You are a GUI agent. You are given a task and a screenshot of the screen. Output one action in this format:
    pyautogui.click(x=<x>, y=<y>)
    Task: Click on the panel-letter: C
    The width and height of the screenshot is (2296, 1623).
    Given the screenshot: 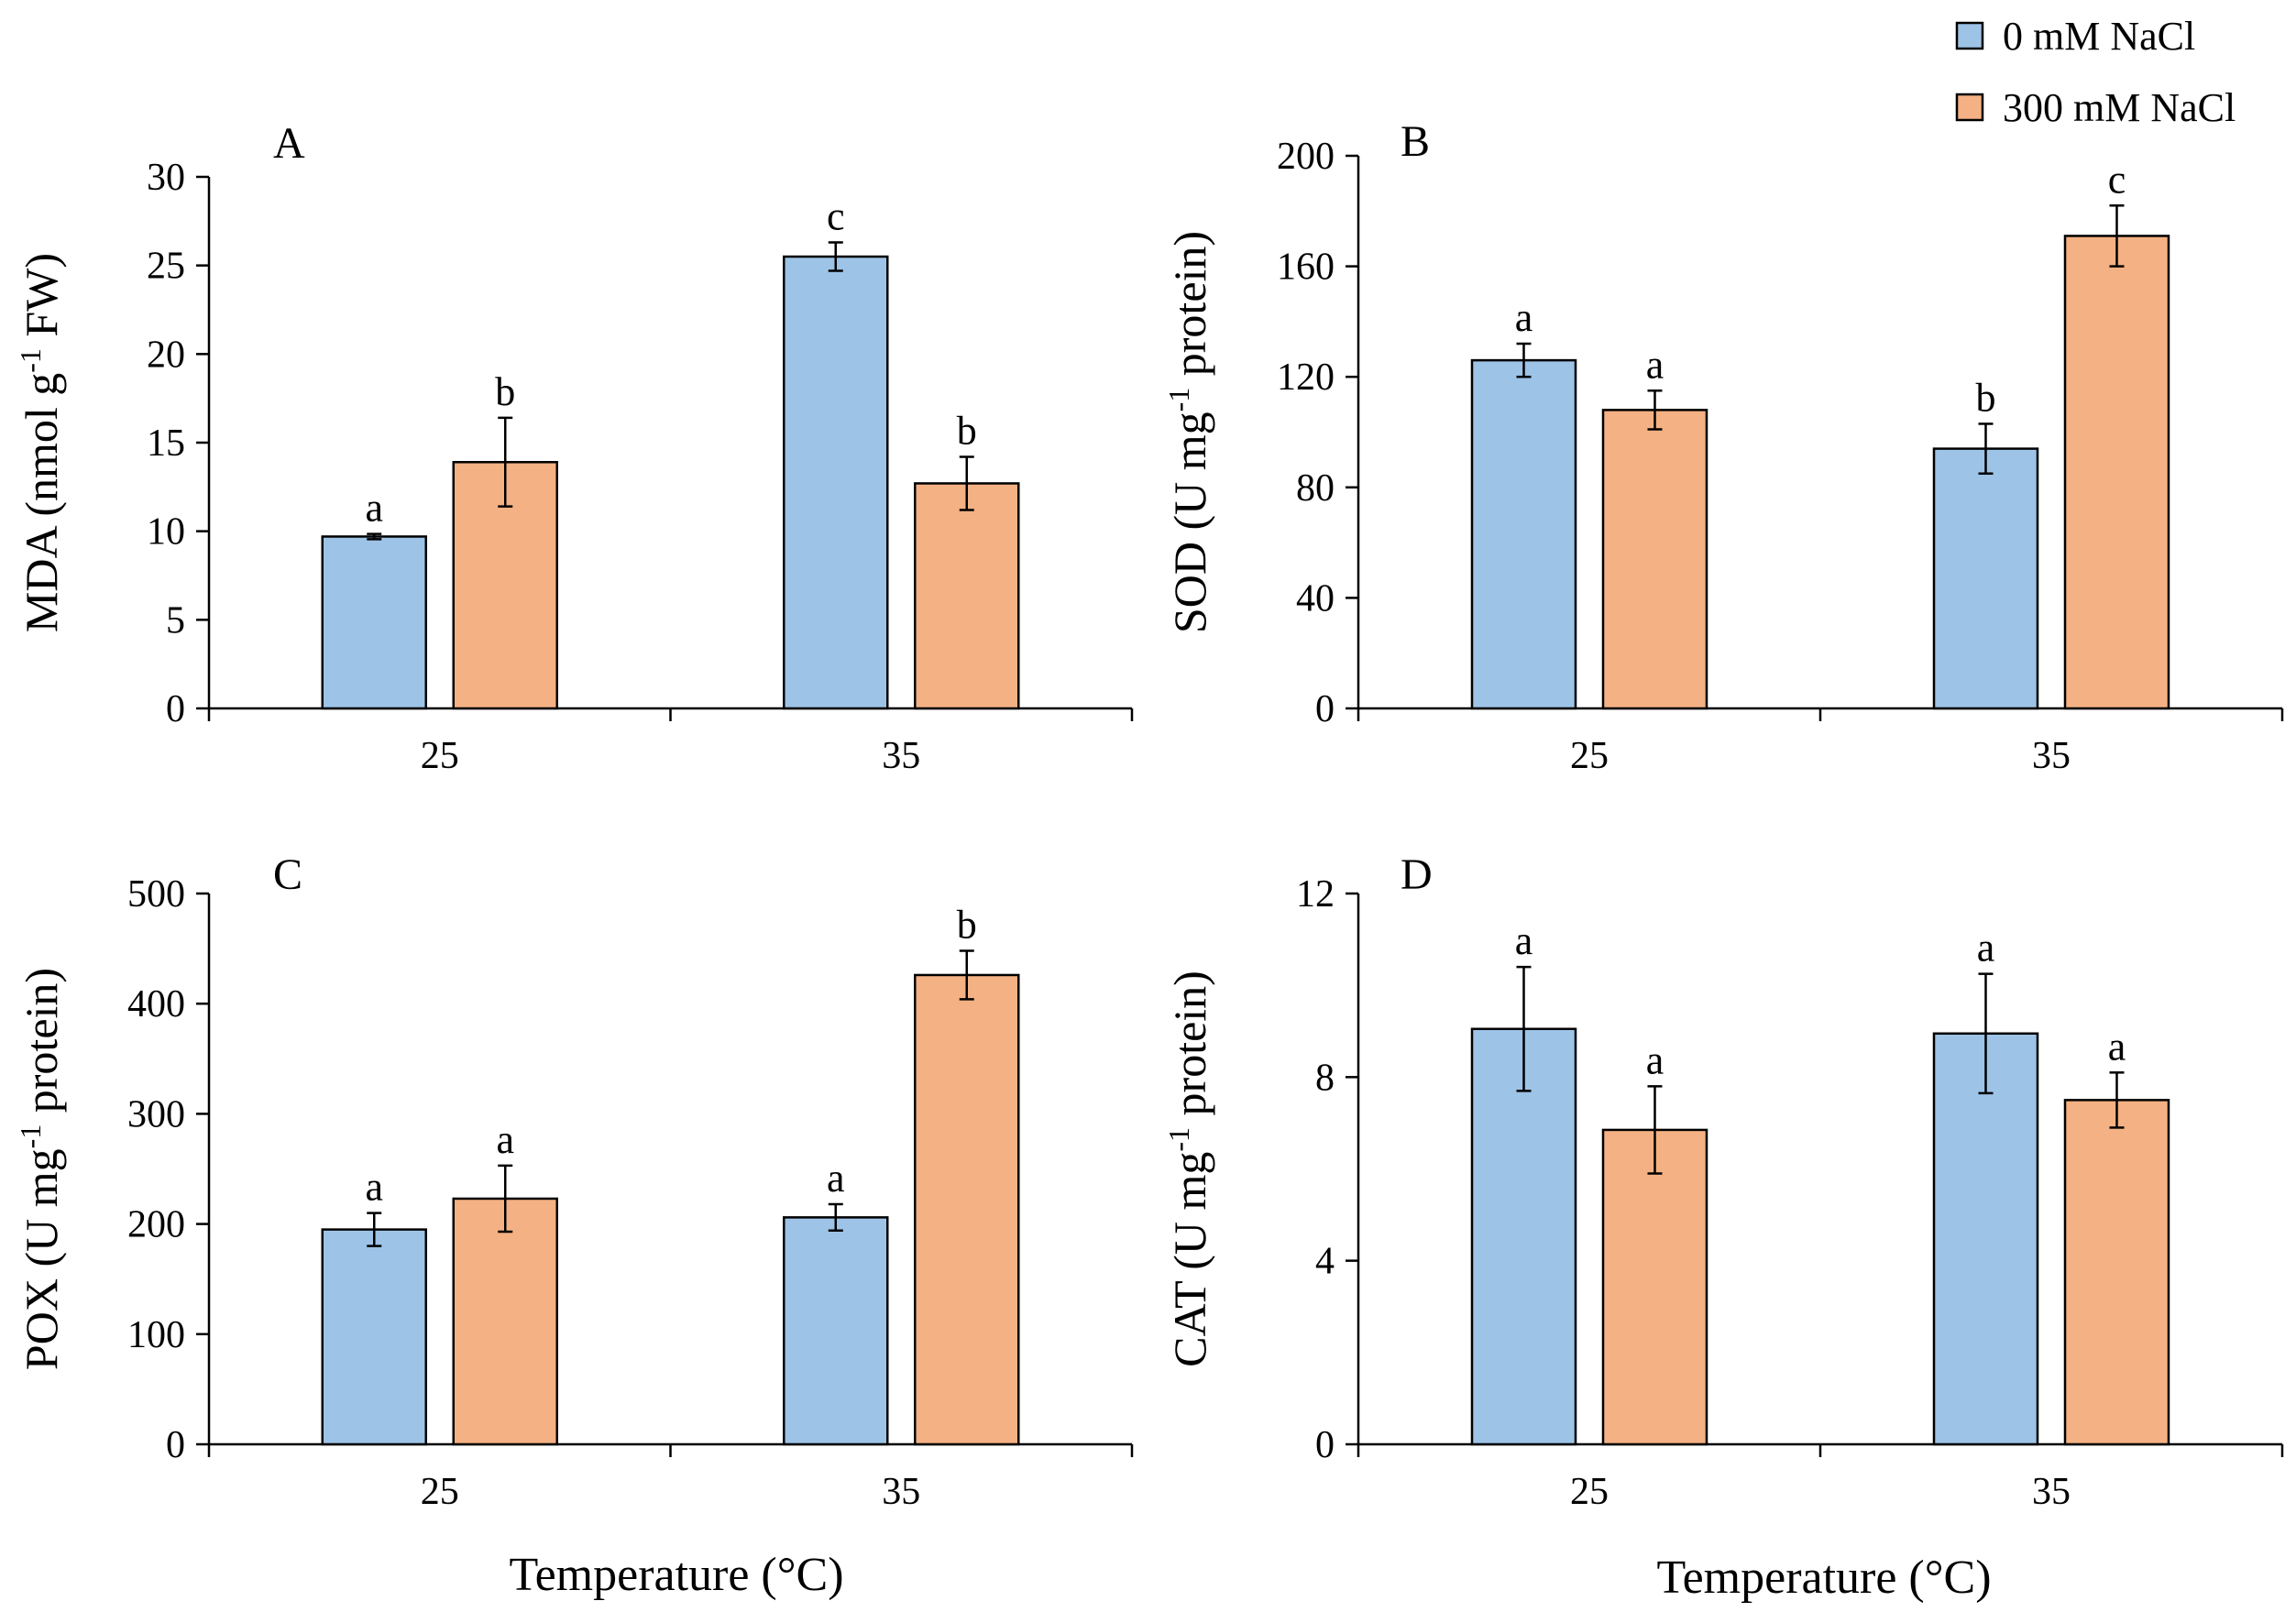 What is the action you would take?
    pyautogui.click(x=287, y=875)
    